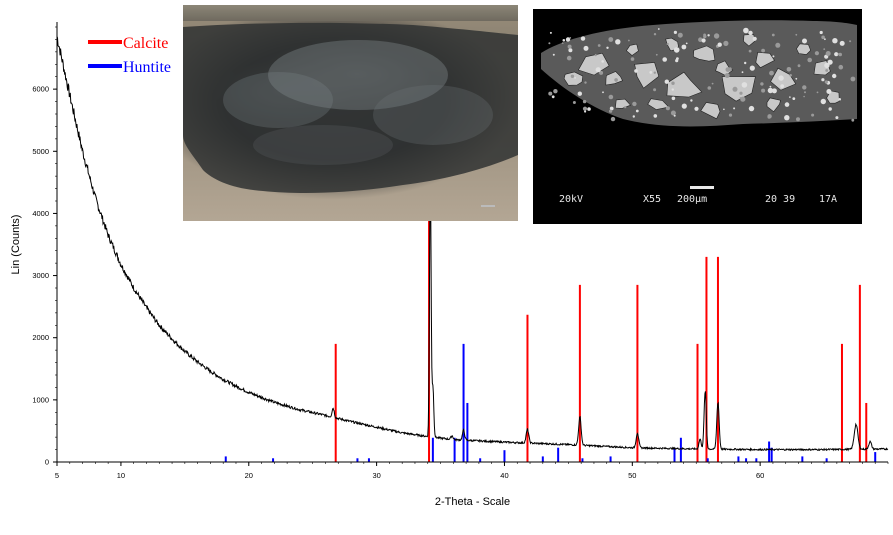  What do you see at coordinates (57, 475) in the screenshot?
I see `x-tick-label-0: 5` at bounding box center [57, 475].